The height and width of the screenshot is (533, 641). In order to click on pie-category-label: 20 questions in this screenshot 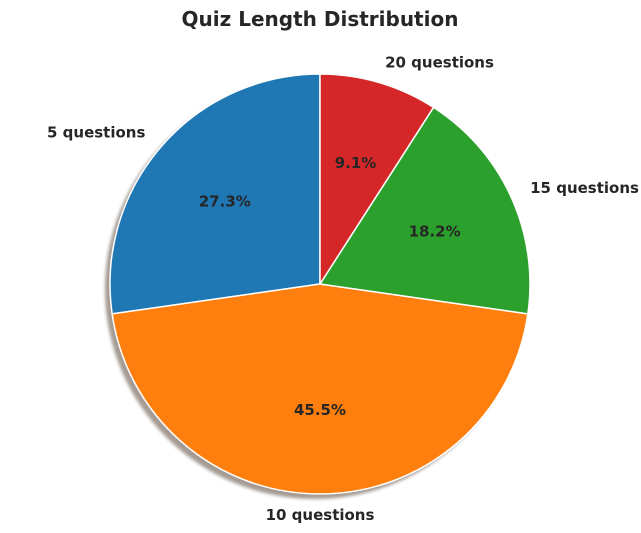, I will do `click(439, 62)`.